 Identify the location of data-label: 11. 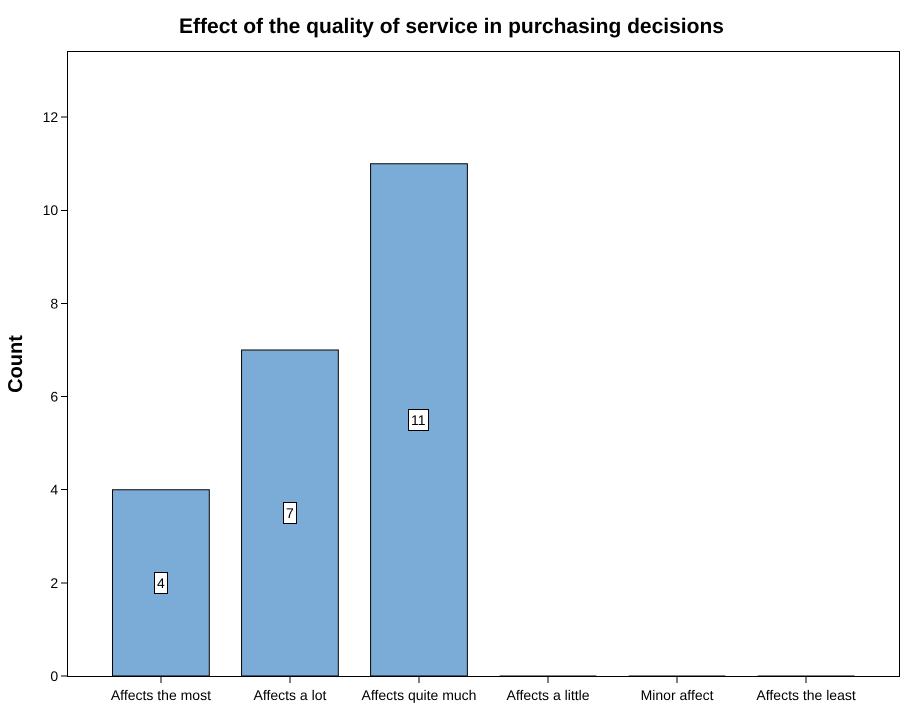
(418, 420).